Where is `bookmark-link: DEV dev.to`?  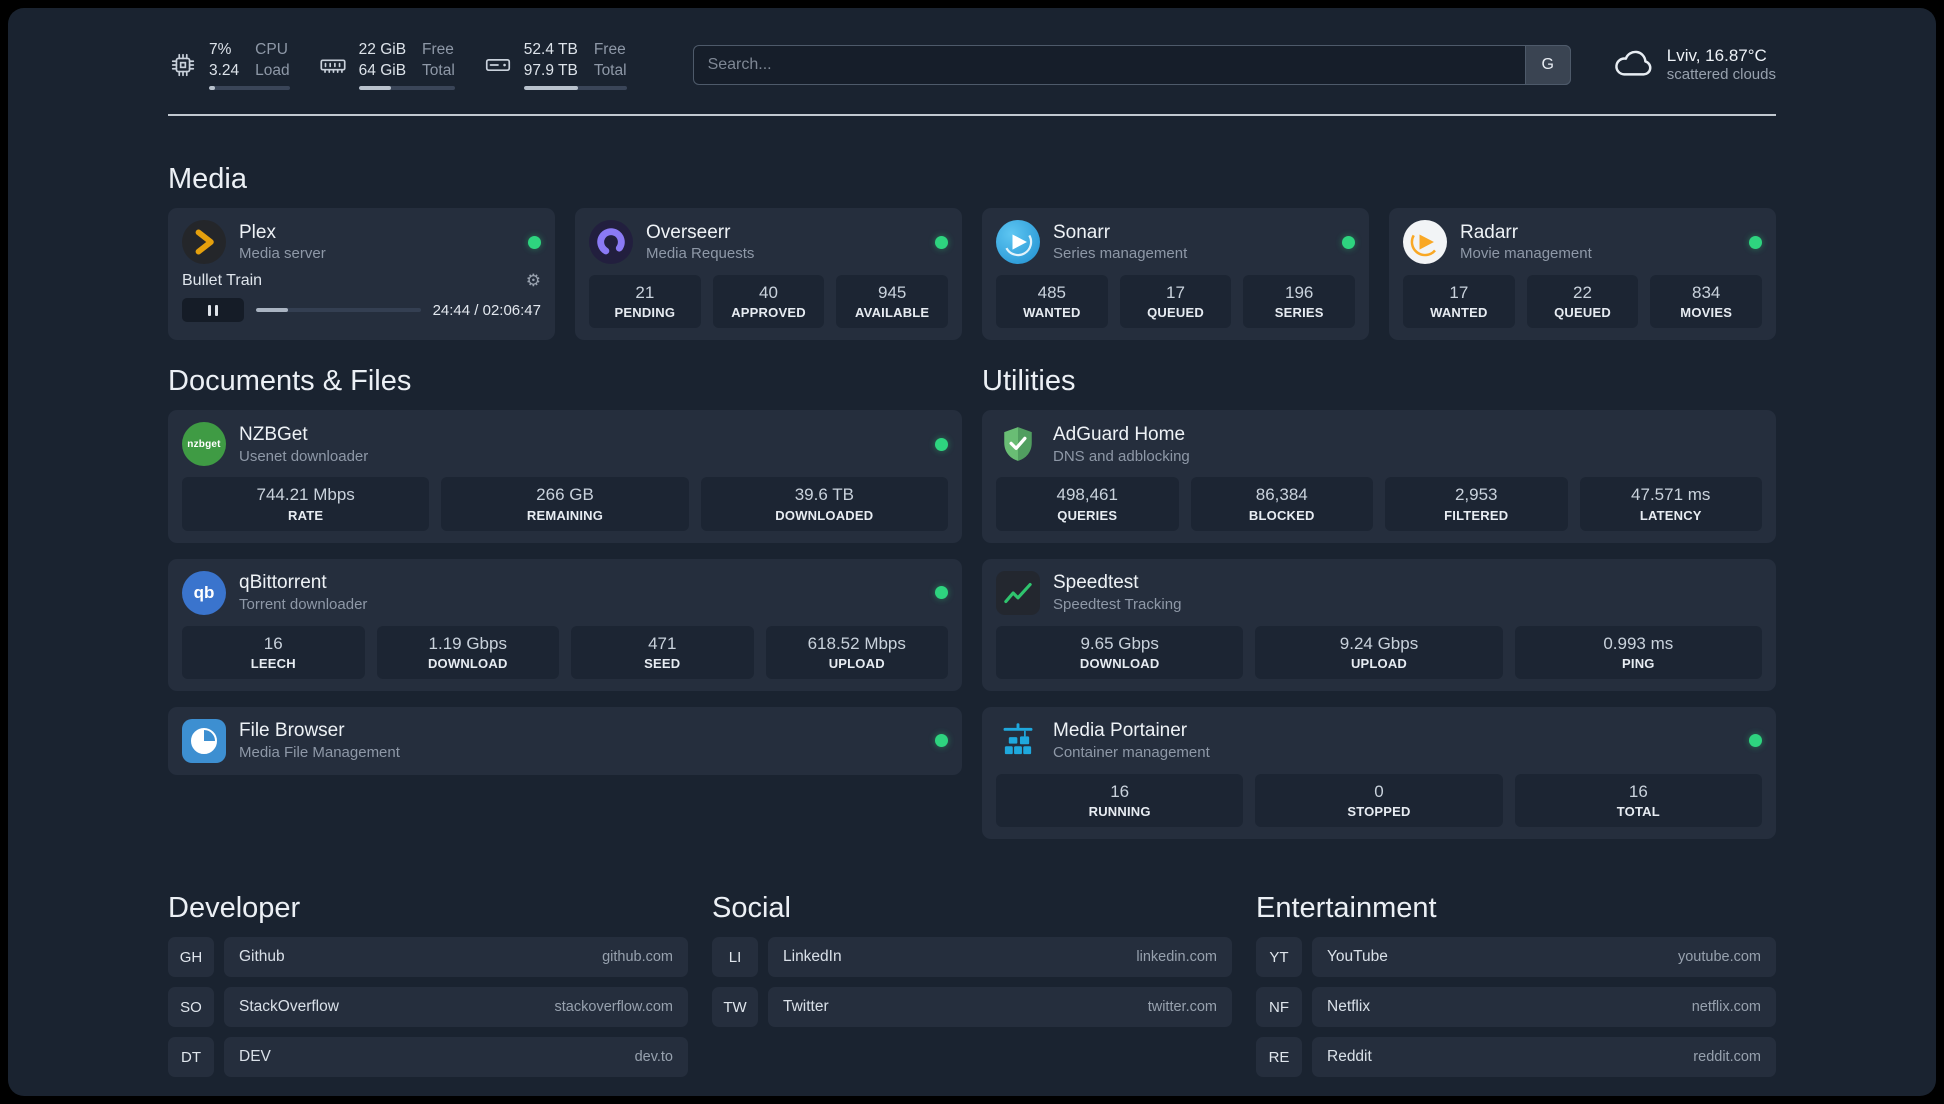
bookmark-link: DEV dev.to is located at coordinates (456, 1057).